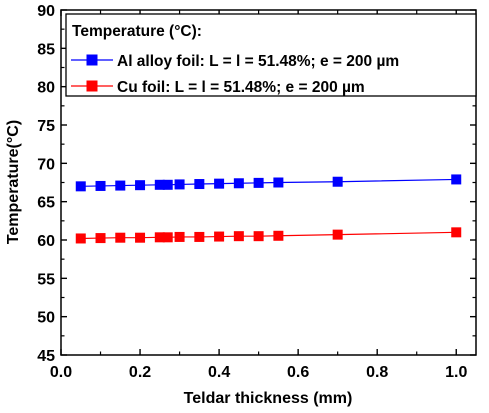 Image resolution: width=489 pixels, height=413 pixels. I want to click on x-tick-label: 0.0, so click(61, 372).